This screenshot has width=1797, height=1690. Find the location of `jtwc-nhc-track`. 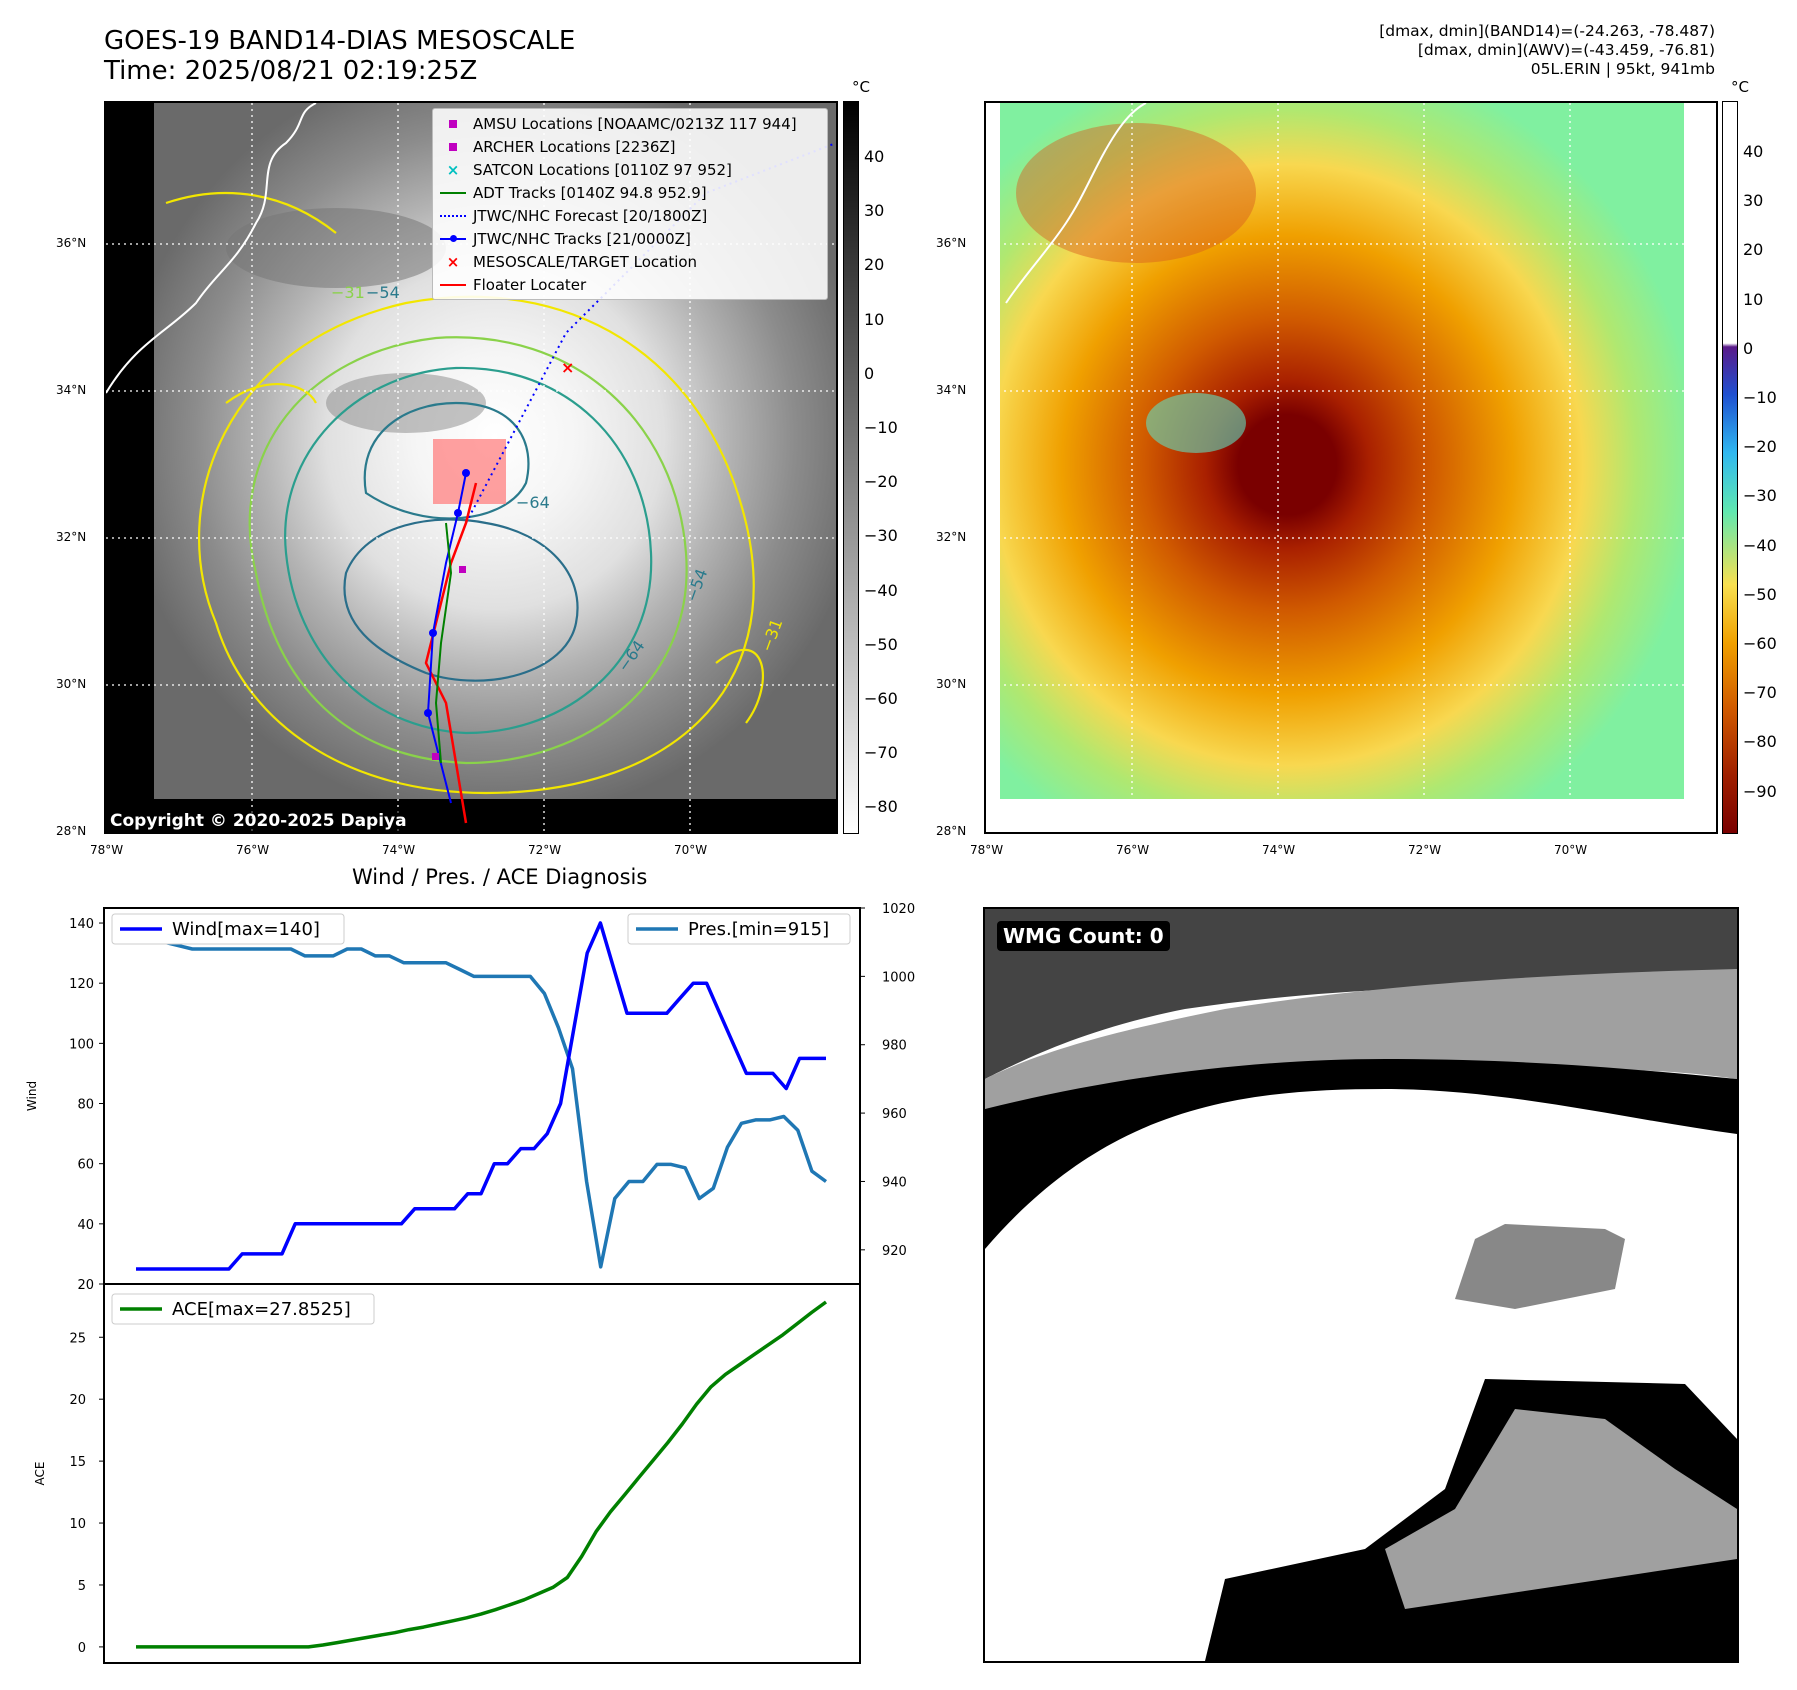

jtwc-nhc-track is located at coordinates (446, 638).